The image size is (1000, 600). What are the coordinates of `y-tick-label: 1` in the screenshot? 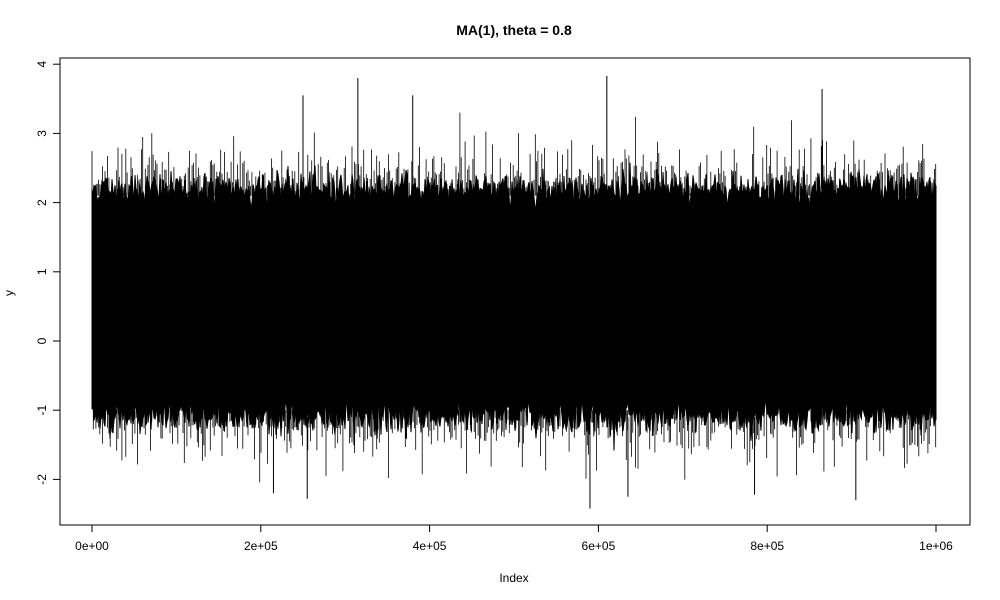 It's located at (42, 271).